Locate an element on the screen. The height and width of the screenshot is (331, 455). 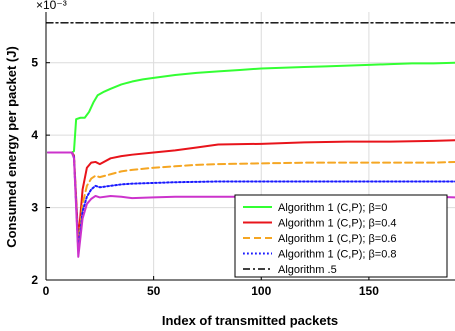
legend-label: Algorithm 1 (C,P); β=0.6 is located at coordinates (337, 239).